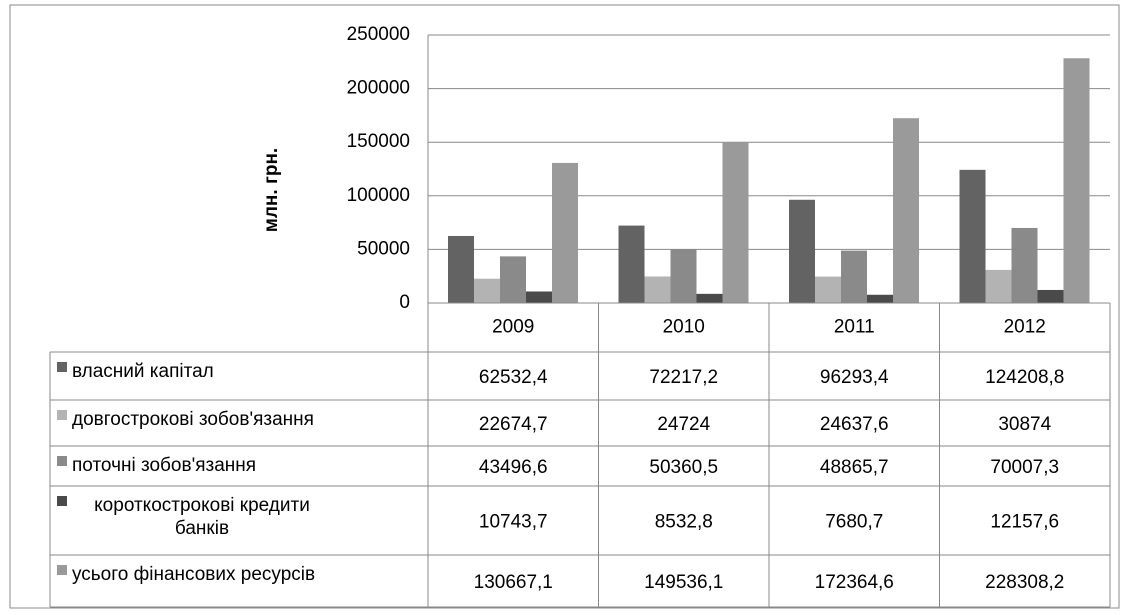  What do you see at coordinates (383, 248) in the screenshot?
I see `y-tick-label: 50000` at bounding box center [383, 248].